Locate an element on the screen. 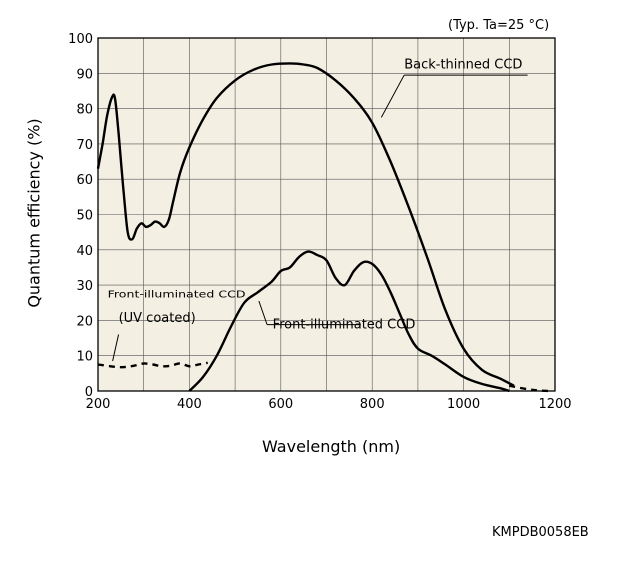 This screenshot has width=628, height=567. x-tick-label: 1200 is located at coordinates (554, 404).